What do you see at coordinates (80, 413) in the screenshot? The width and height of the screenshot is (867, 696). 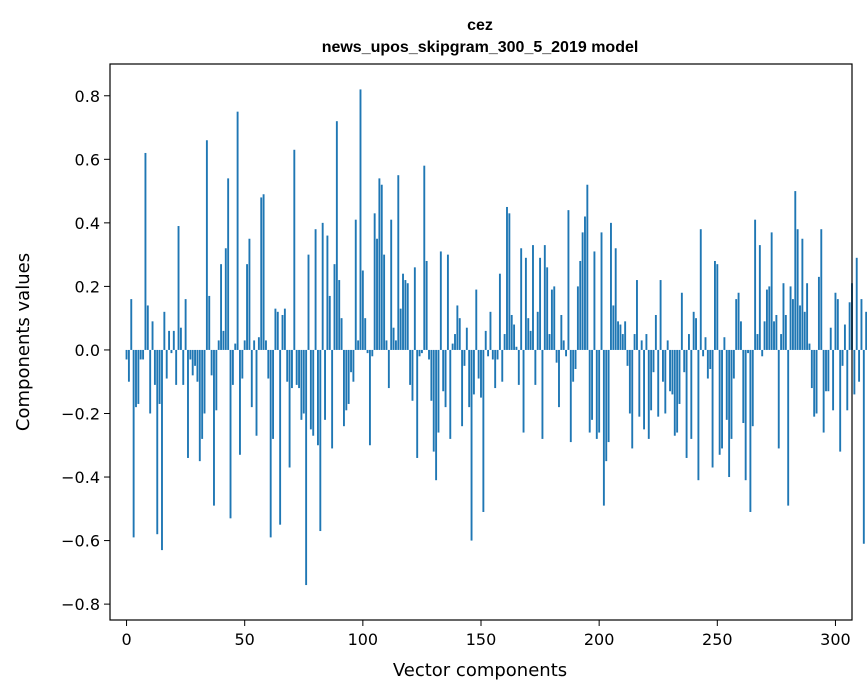 I see `y-tick-label-3: −0.2` at bounding box center [80, 413].